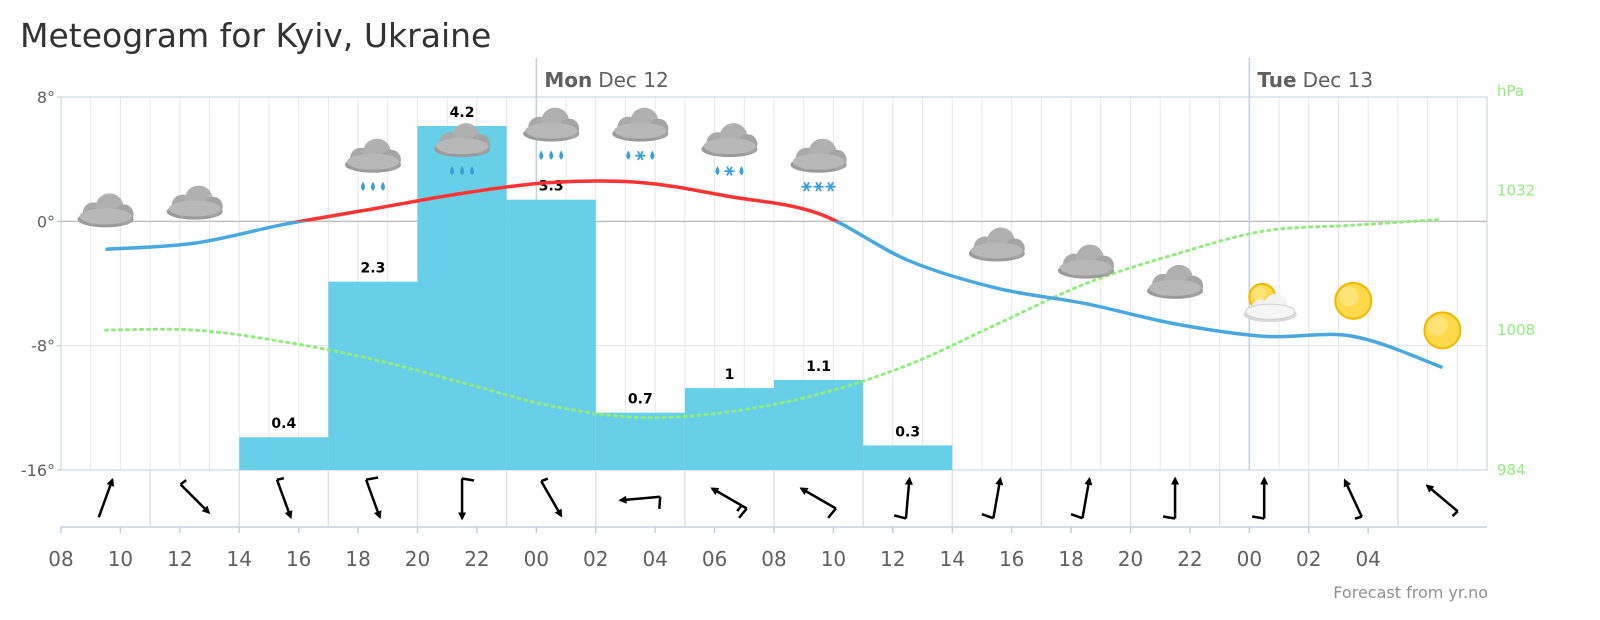 The image size is (1600, 620). I want to click on precipitation-value: 0.7, so click(640, 400).